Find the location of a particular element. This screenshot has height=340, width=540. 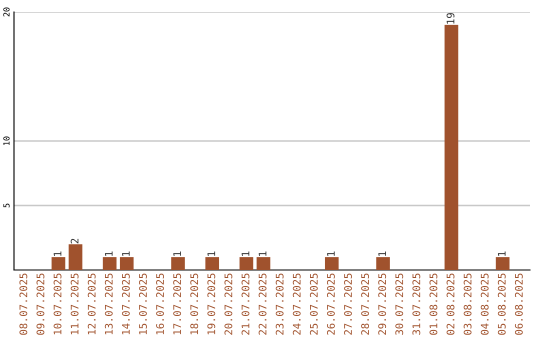

x-tick-label: 16.07.2025 is located at coordinates (160, 304).